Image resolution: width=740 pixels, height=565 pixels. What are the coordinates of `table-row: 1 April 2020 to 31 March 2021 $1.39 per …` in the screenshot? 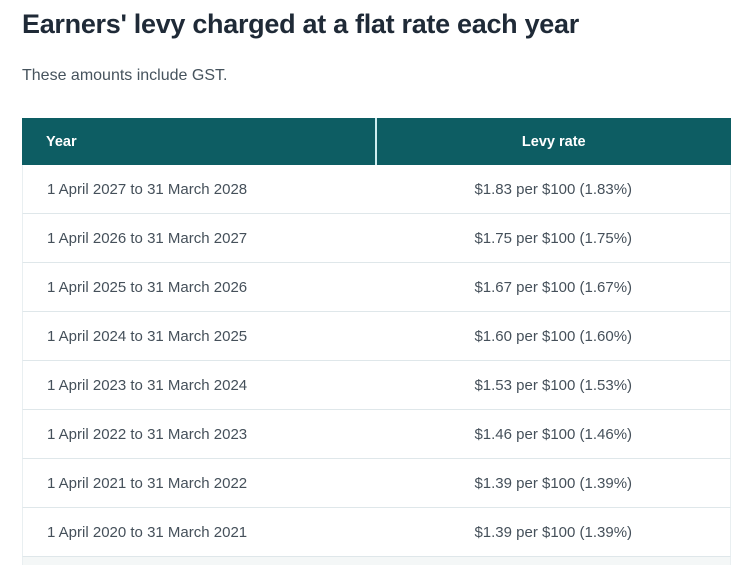 It's located at (376, 533).